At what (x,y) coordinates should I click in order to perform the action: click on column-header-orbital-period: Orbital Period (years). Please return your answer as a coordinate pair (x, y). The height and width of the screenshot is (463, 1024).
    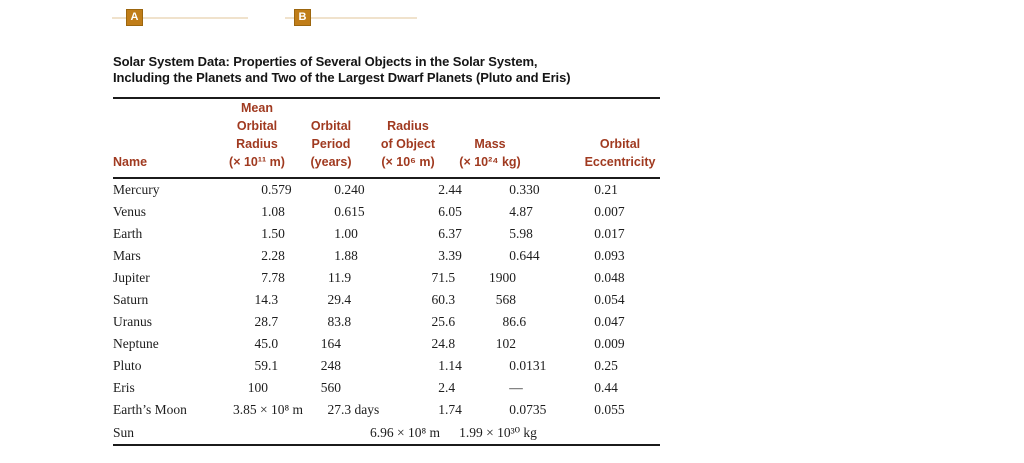
    Looking at the image, I should click on (331, 144).